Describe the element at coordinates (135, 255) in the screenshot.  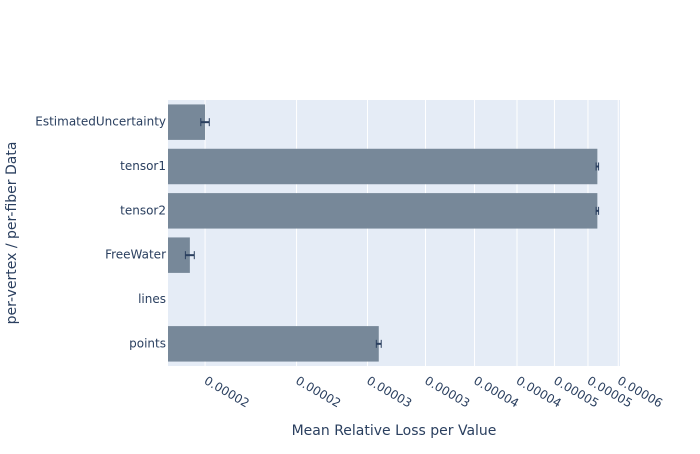
I see `y-tick-label: FreeWater` at that location.